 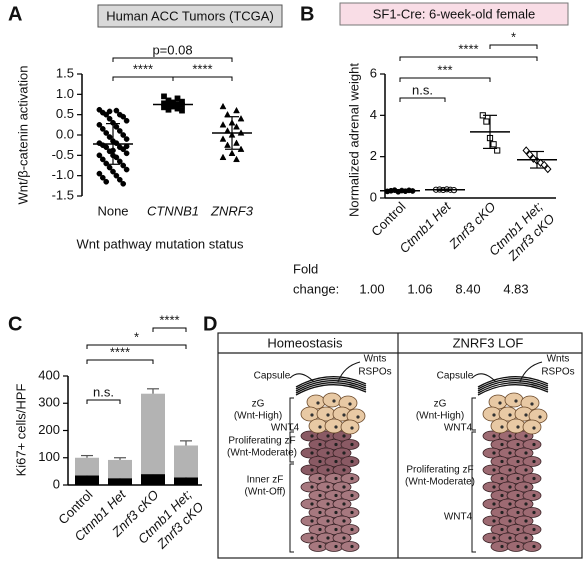 I want to click on x-axis-title: Wnt pathway mutation status, so click(x=160, y=243).